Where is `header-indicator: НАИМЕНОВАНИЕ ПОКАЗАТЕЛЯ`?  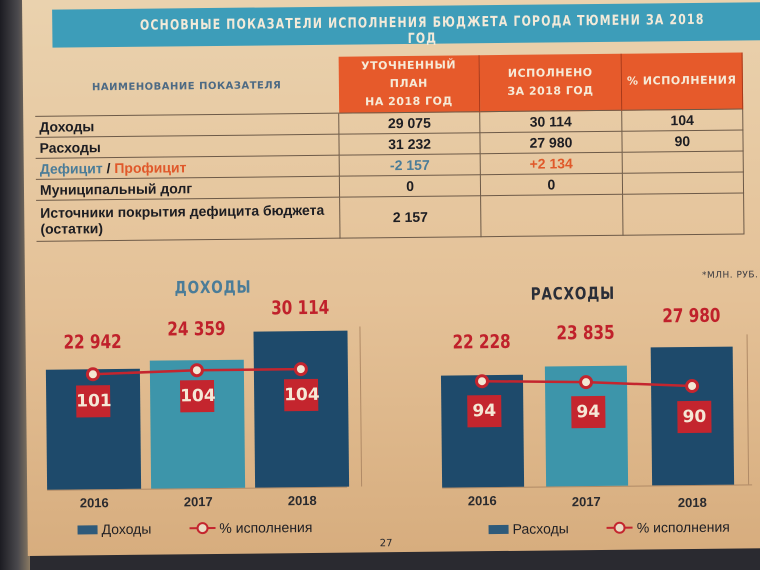 header-indicator: НАИМЕНОВАНИЕ ПОКАЗАТЕЛЯ is located at coordinates (186, 86).